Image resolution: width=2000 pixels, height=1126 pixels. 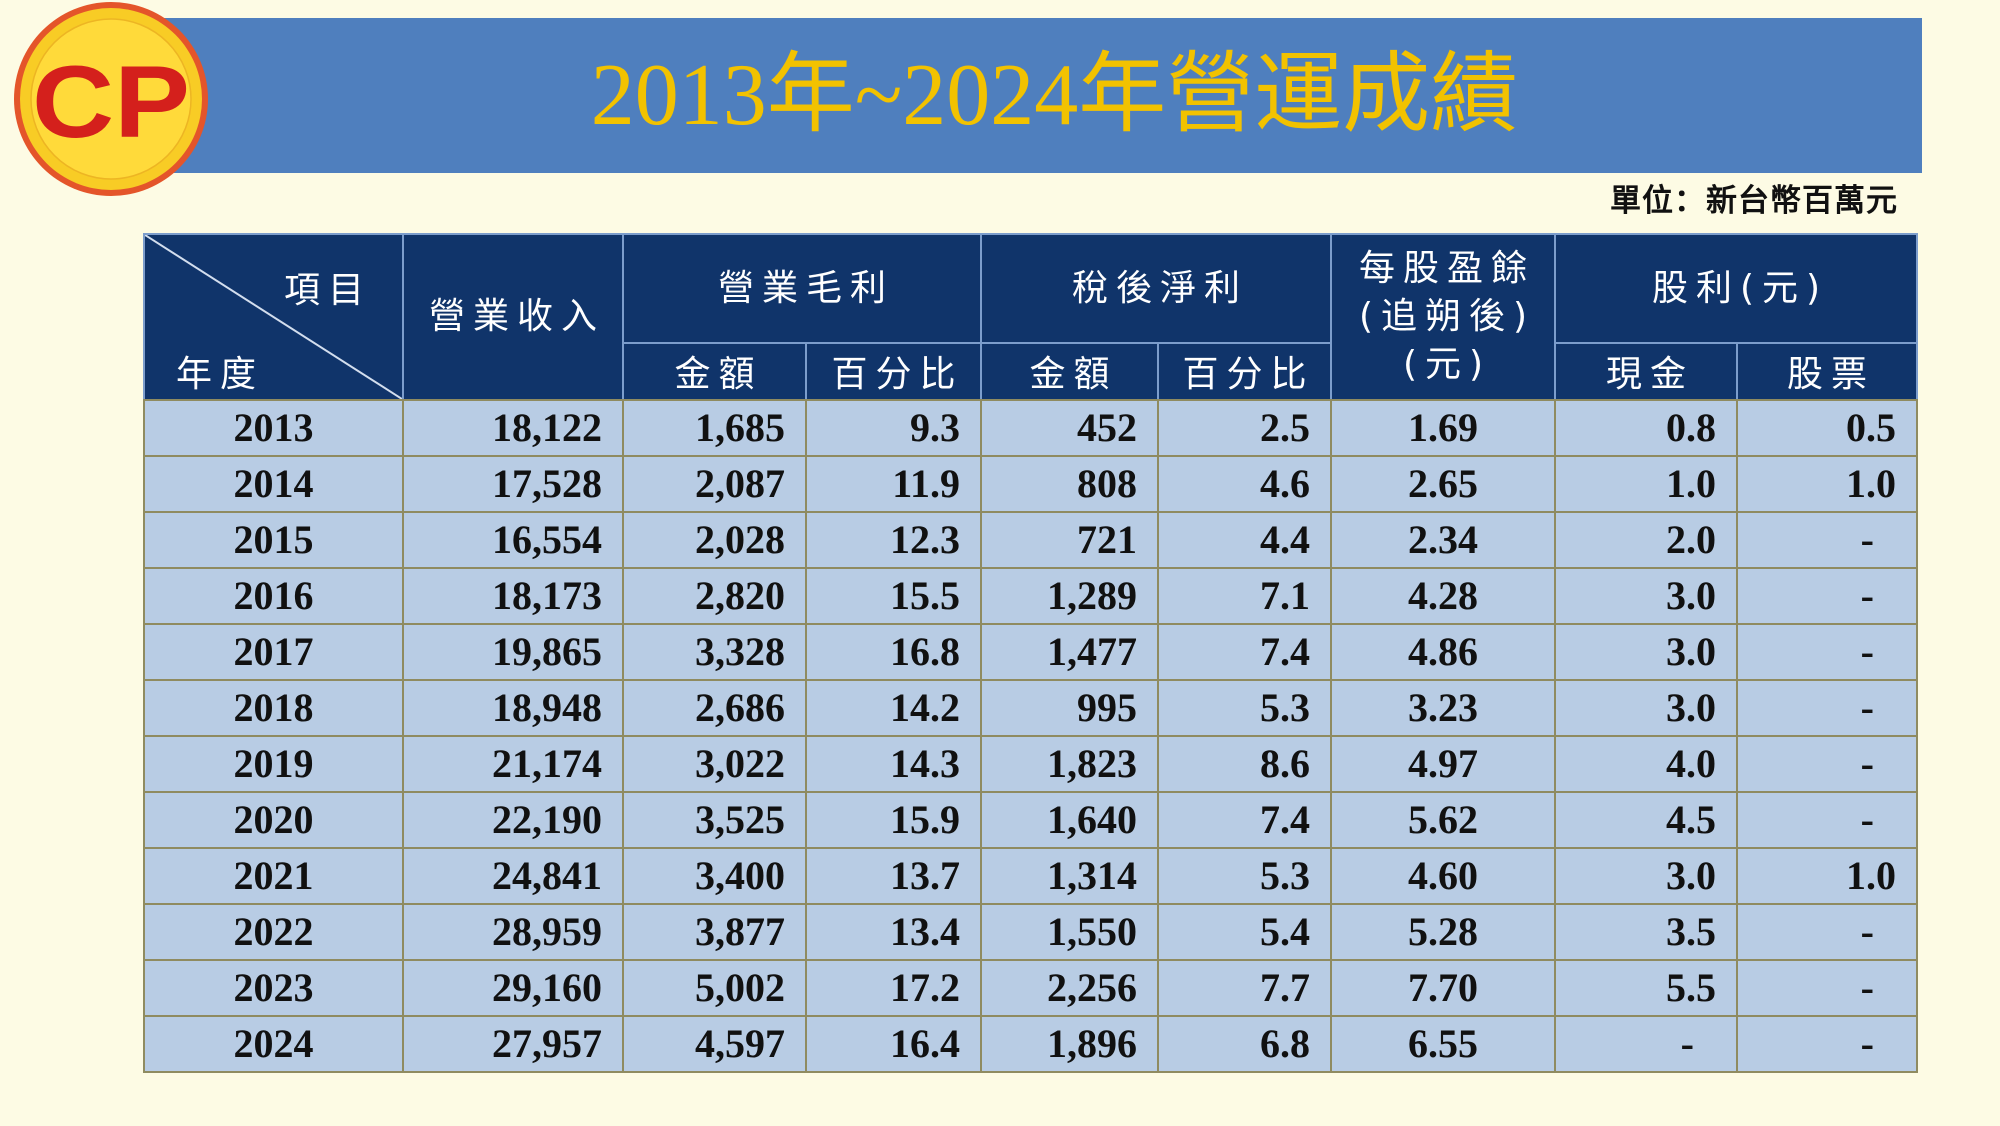 What do you see at coordinates (1069, 988) in the screenshot?
I see `net-income-amount-cell: 2,256` at bounding box center [1069, 988].